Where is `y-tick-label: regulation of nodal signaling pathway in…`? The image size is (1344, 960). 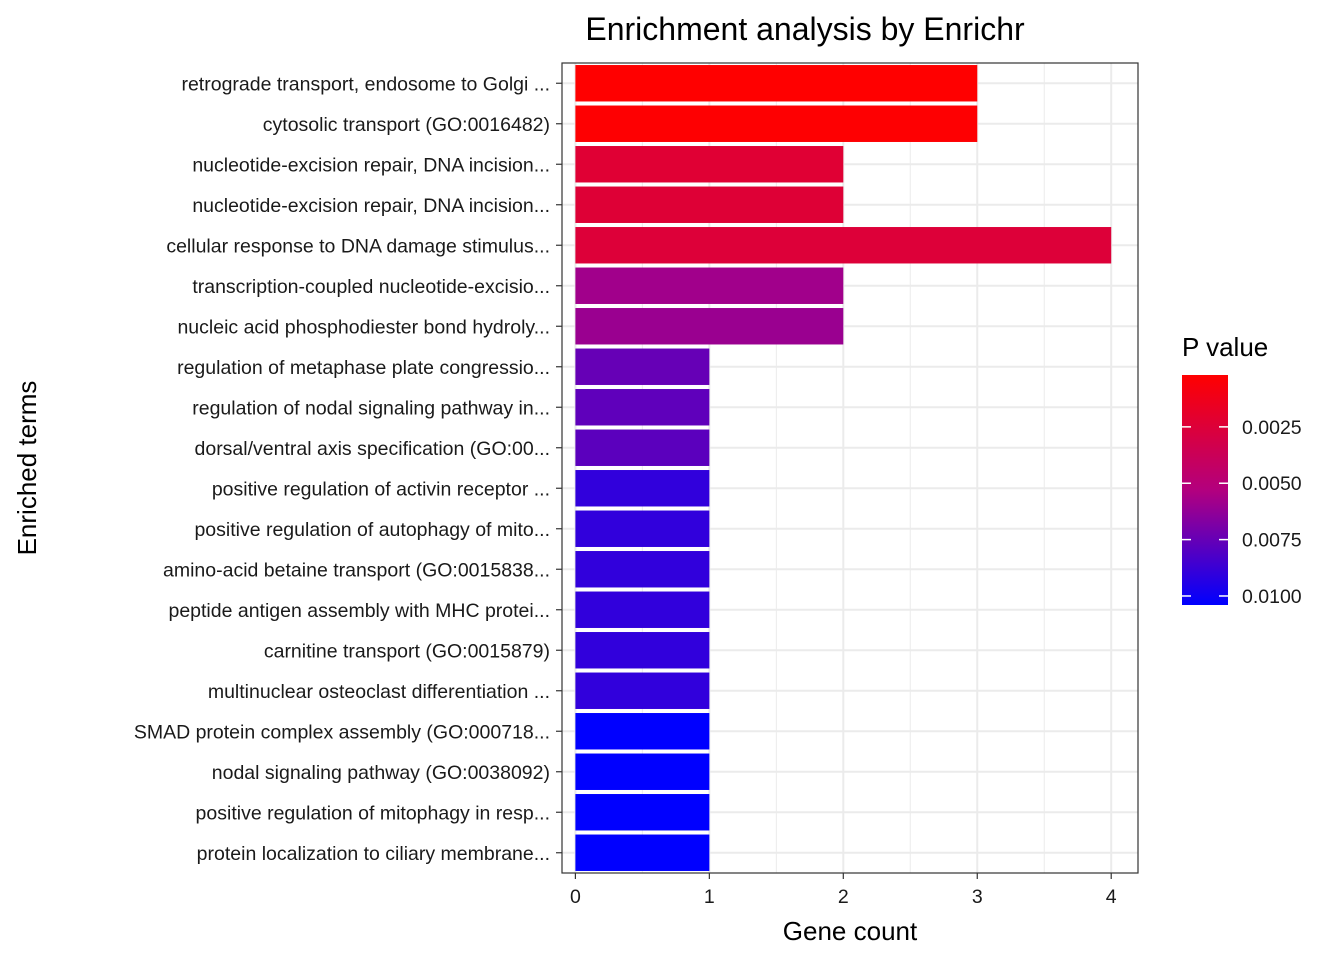 y-tick-label: regulation of nodal signaling pathway in… is located at coordinates (371, 408).